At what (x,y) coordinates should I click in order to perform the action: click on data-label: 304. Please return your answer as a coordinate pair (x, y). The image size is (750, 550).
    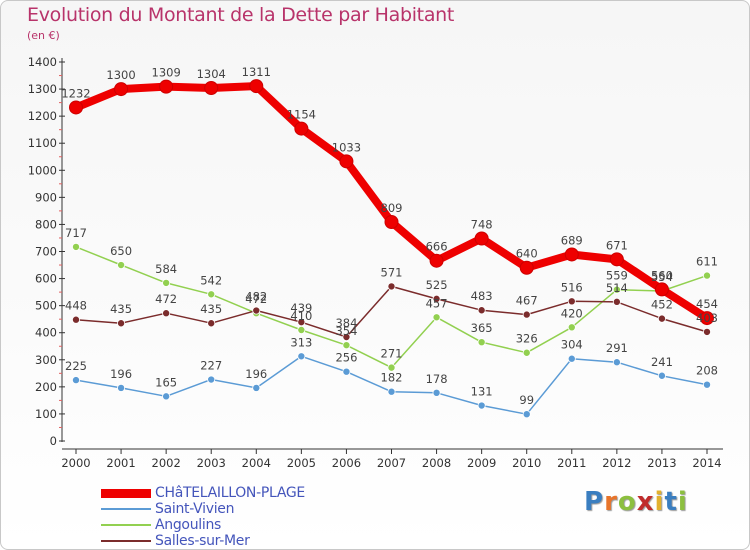
    Looking at the image, I should click on (572, 345).